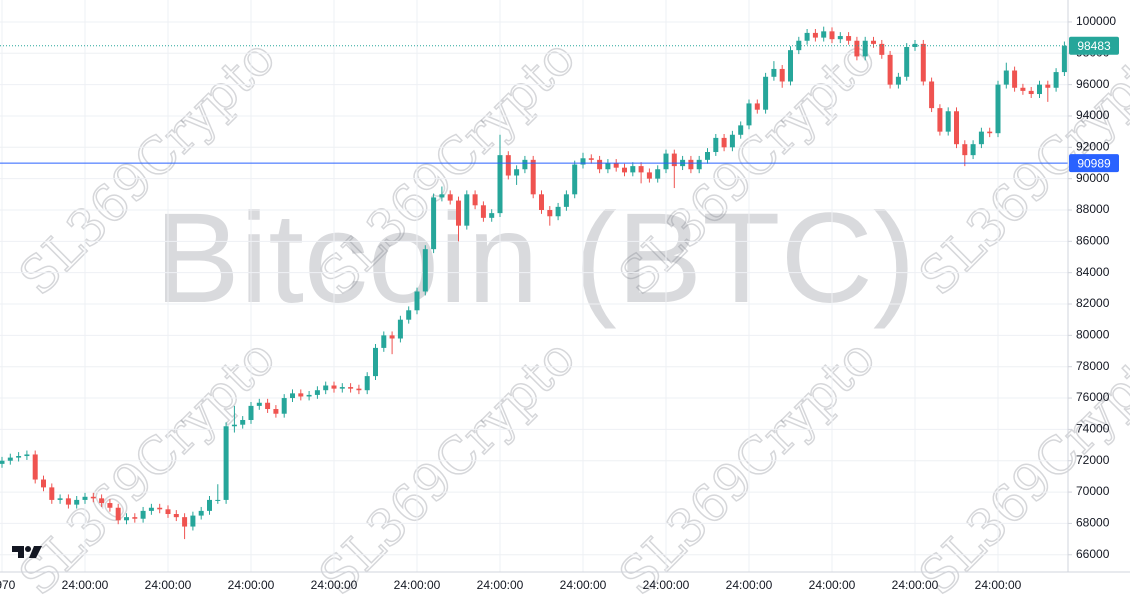 The image size is (1130, 600). I want to click on y-tick-label: 100000, so click(1096, 21).